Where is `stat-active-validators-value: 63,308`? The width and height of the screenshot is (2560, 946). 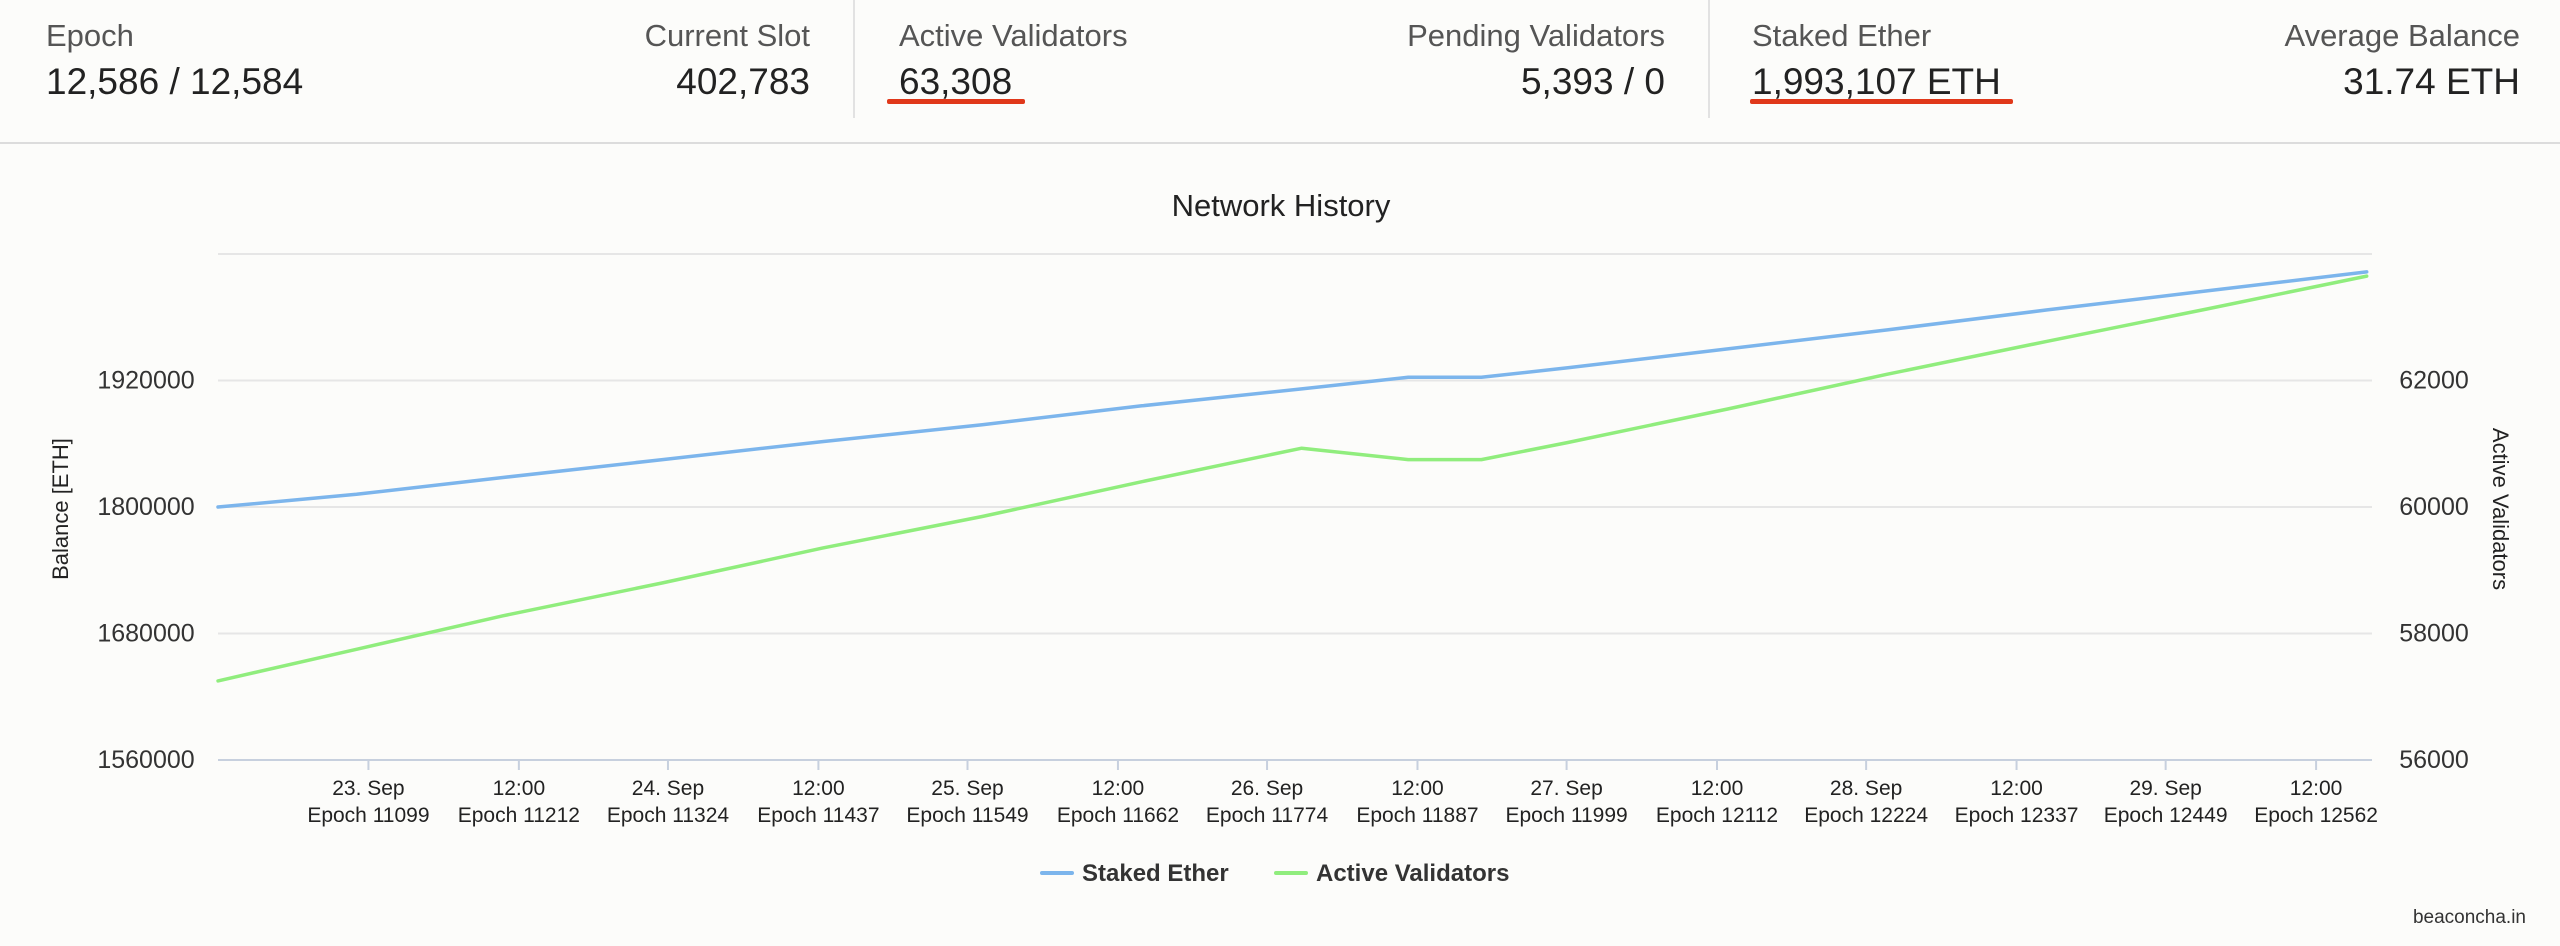 stat-active-validators-value: 63,308 is located at coordinates (956, 81).